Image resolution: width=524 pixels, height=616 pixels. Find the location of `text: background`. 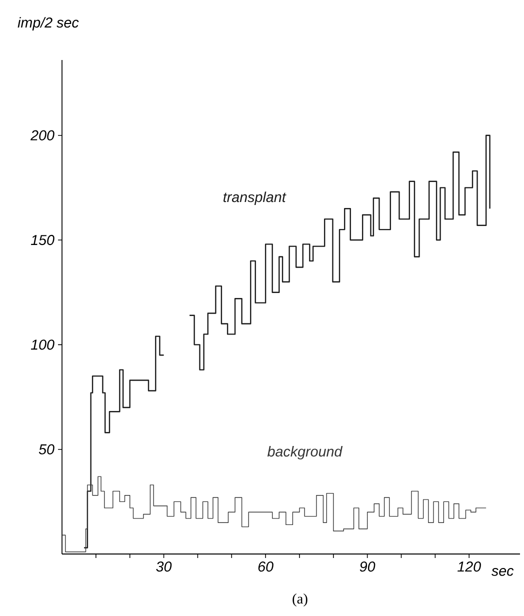

text: background is located at coordinates (305, 453).